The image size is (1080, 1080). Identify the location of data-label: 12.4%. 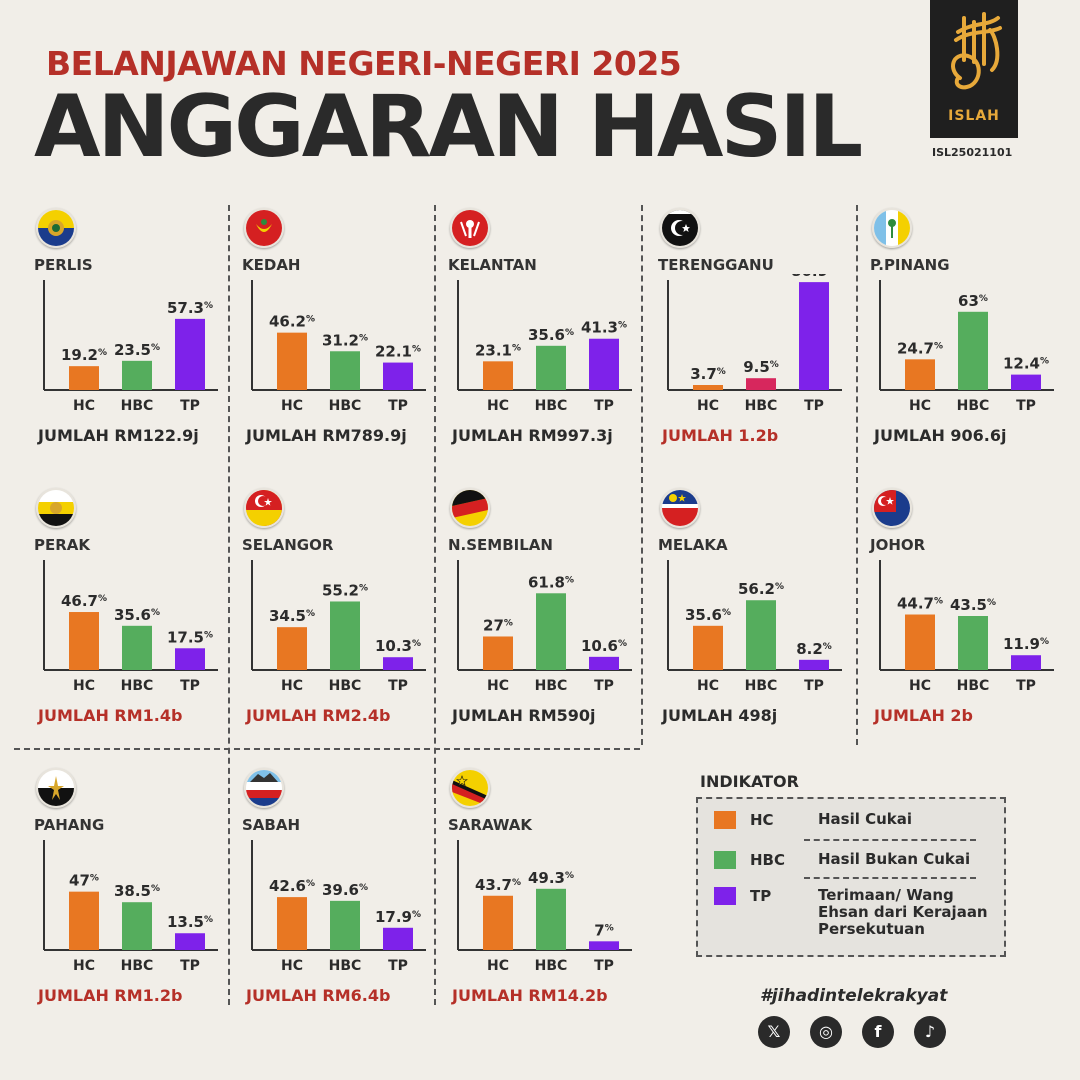
(1026, 364).